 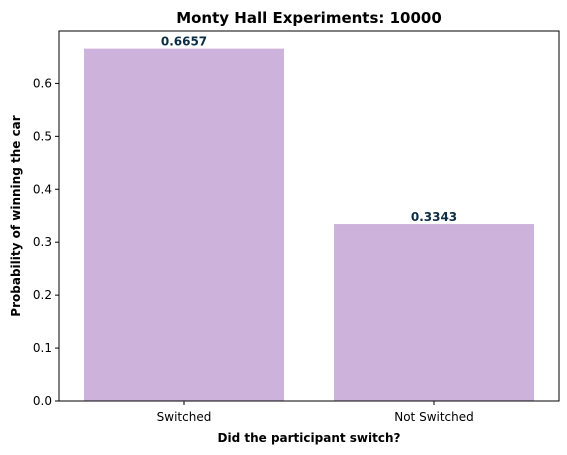 I want to click on x-axis-label: Did the participant switch?, so click(x=309, y=438).